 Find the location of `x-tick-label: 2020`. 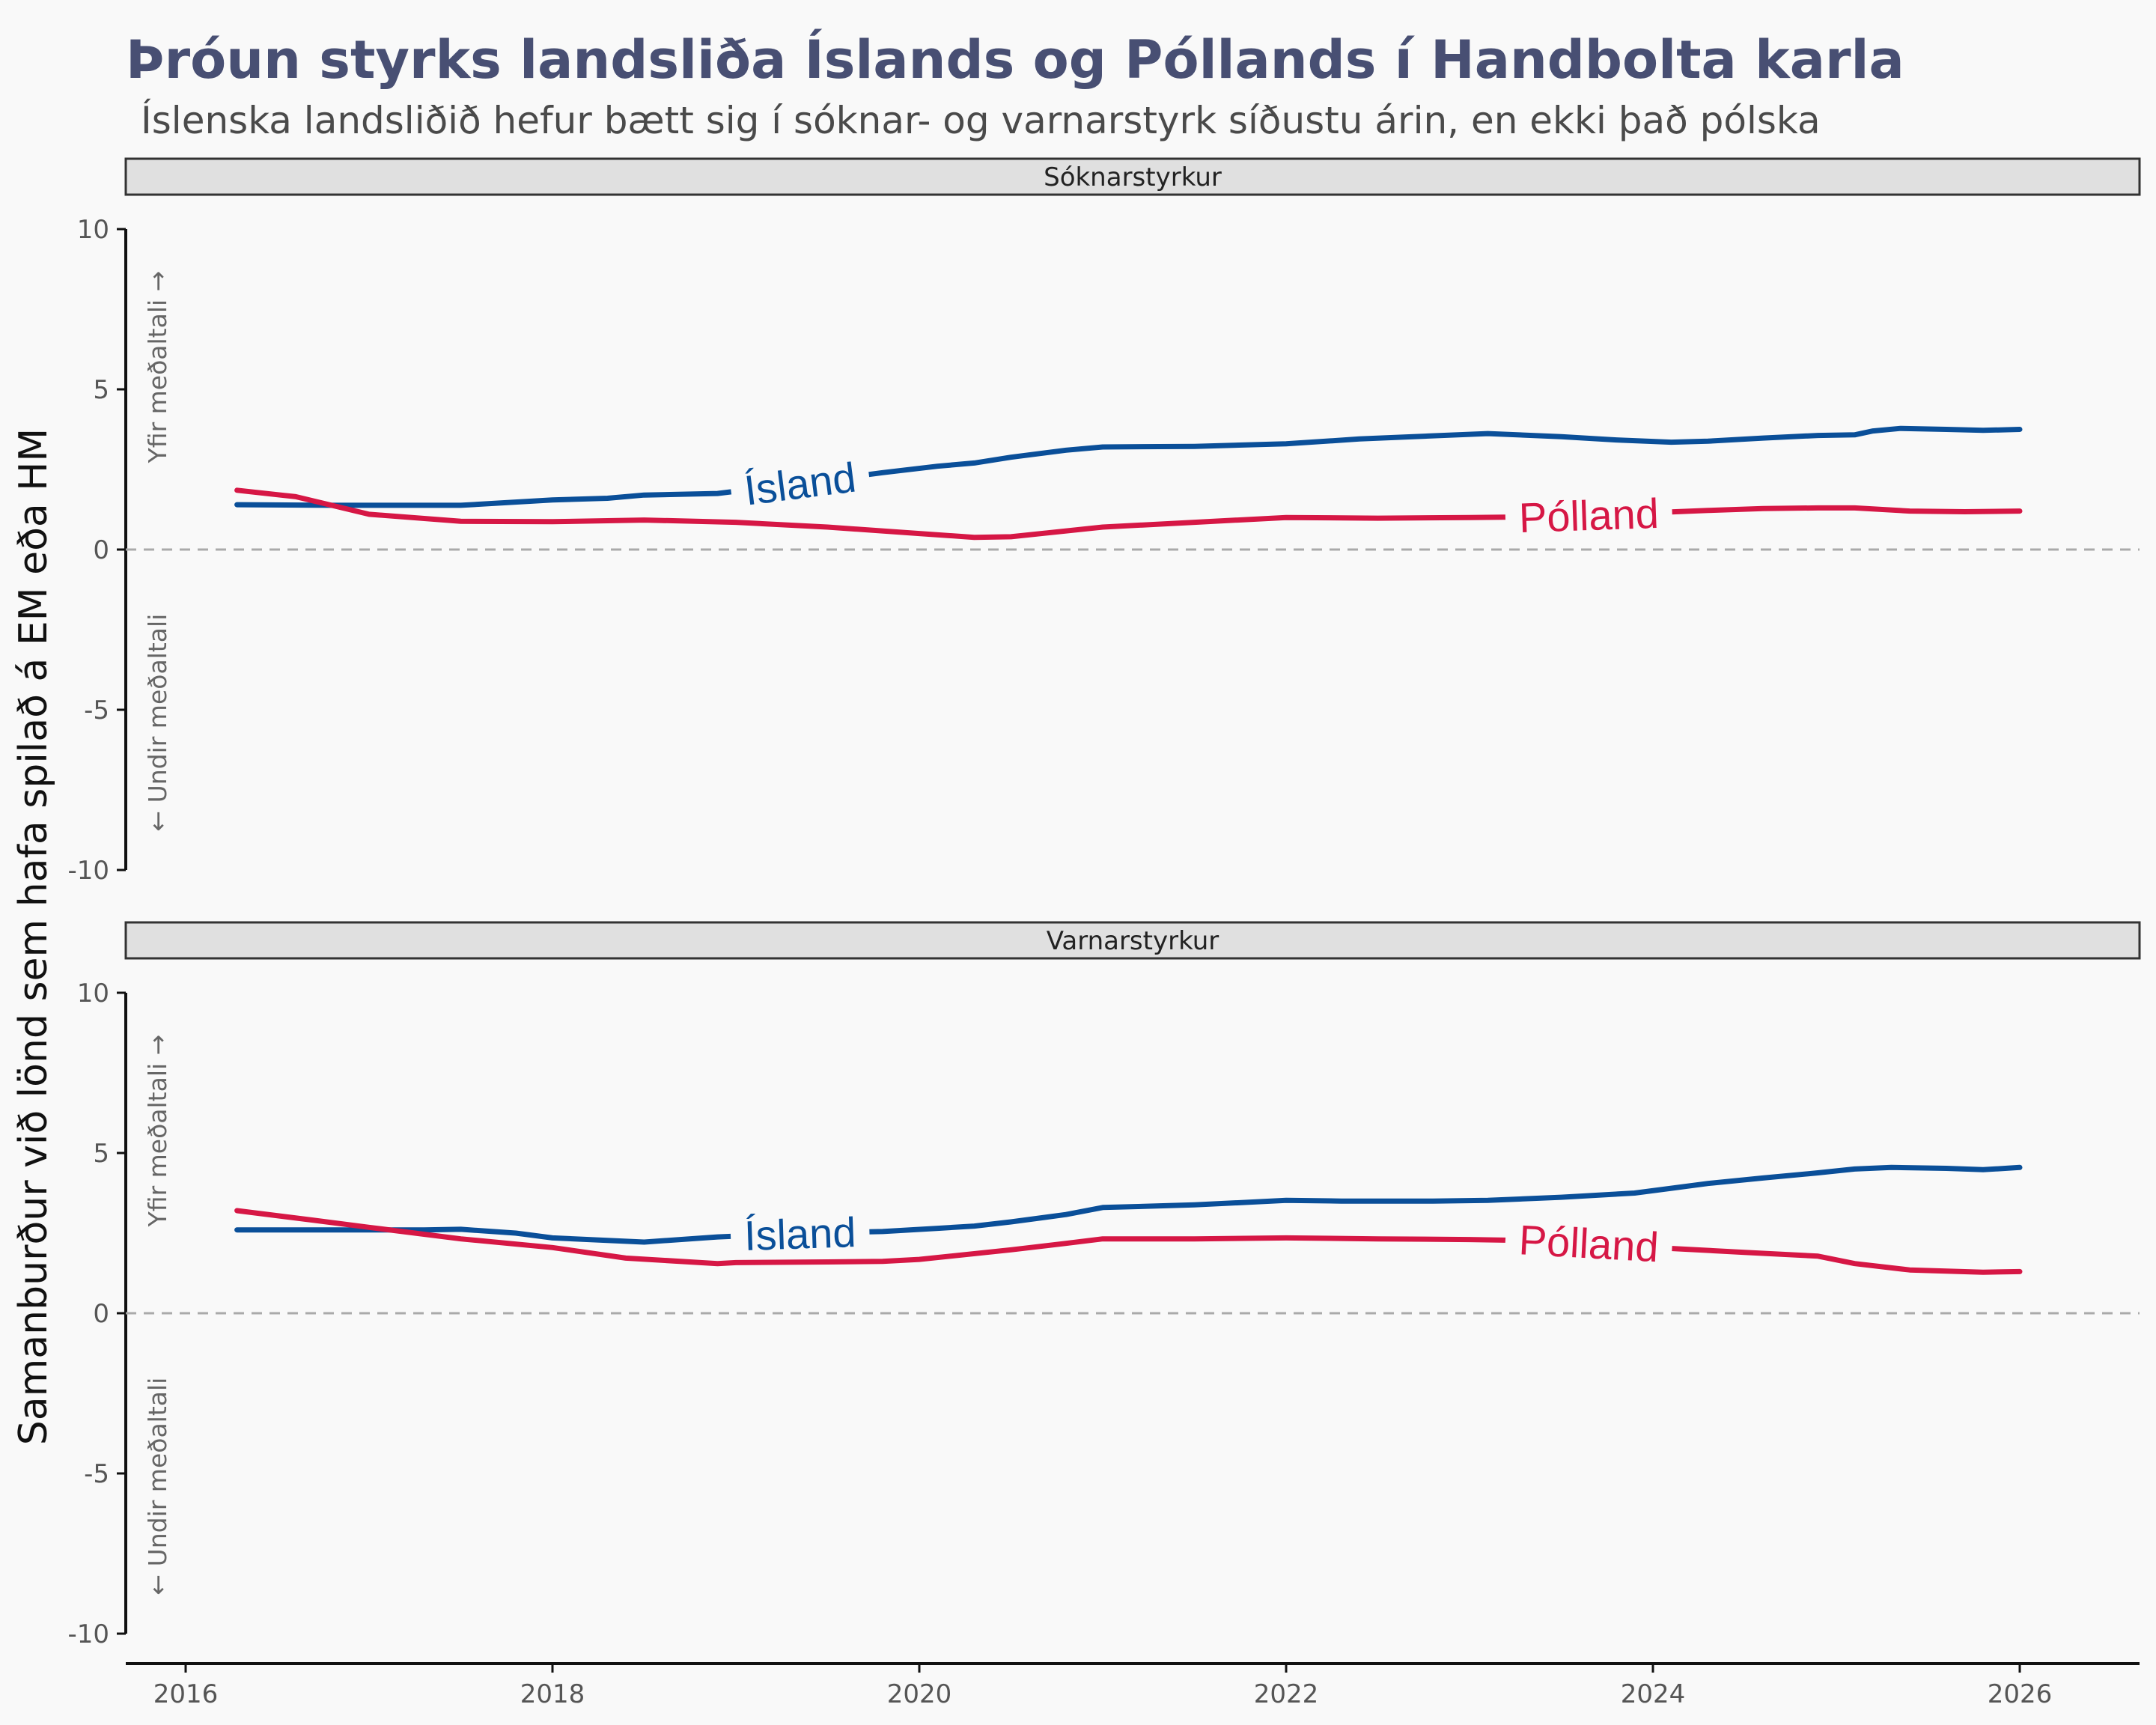

x-tick-label: 2020 is located at coordinates (919, 1694).